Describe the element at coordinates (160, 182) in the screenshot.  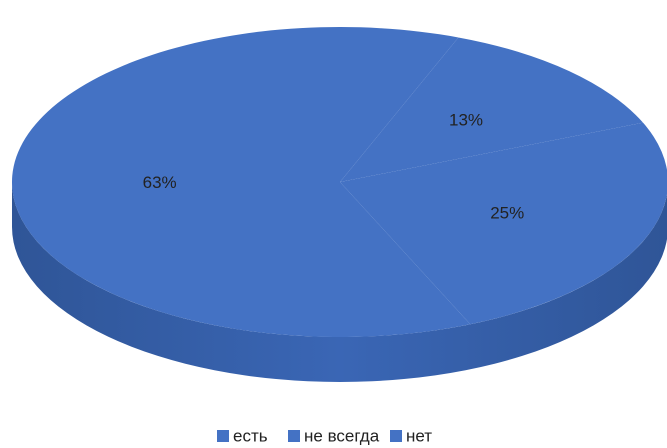
I see `data-label: 63%` at that location.